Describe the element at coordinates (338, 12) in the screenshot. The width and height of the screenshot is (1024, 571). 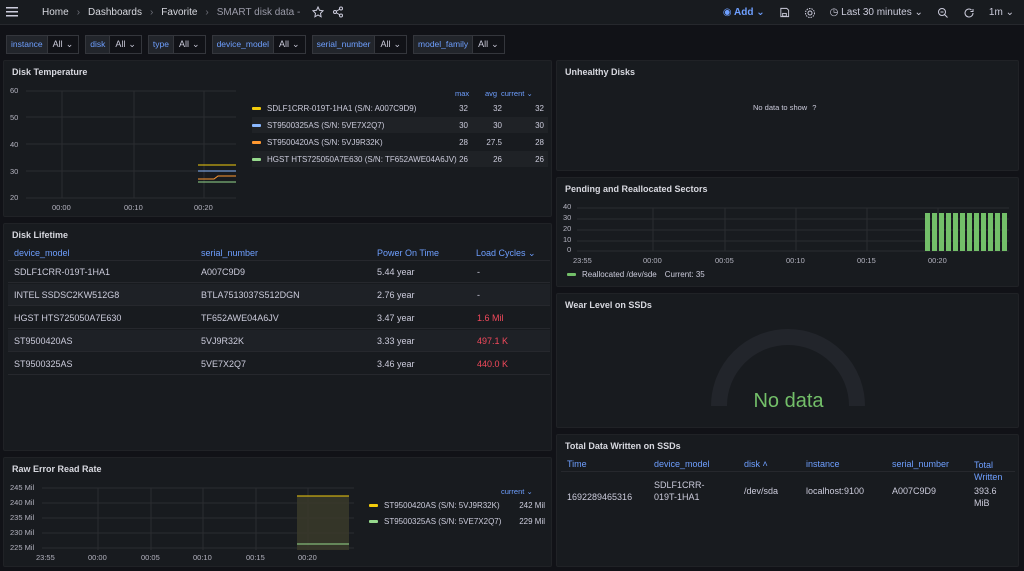
I see `share-icon` at that location.